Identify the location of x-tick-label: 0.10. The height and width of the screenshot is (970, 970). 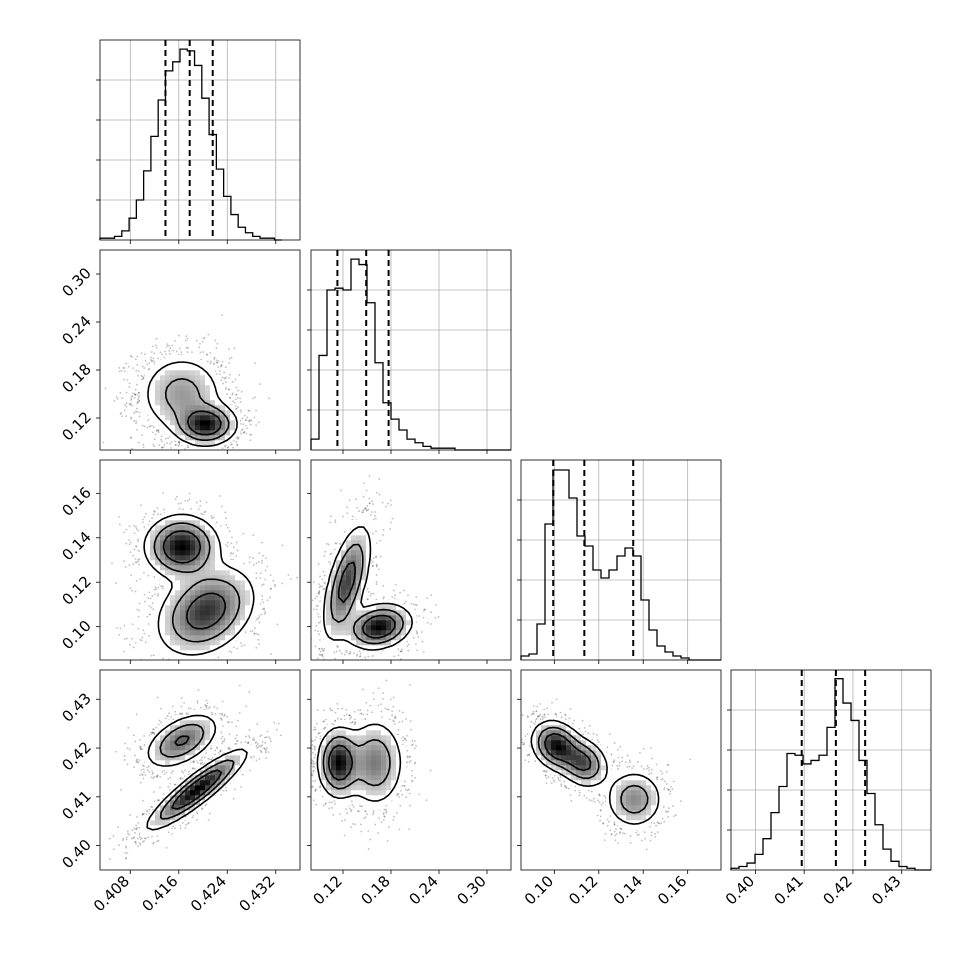
(539, 890).